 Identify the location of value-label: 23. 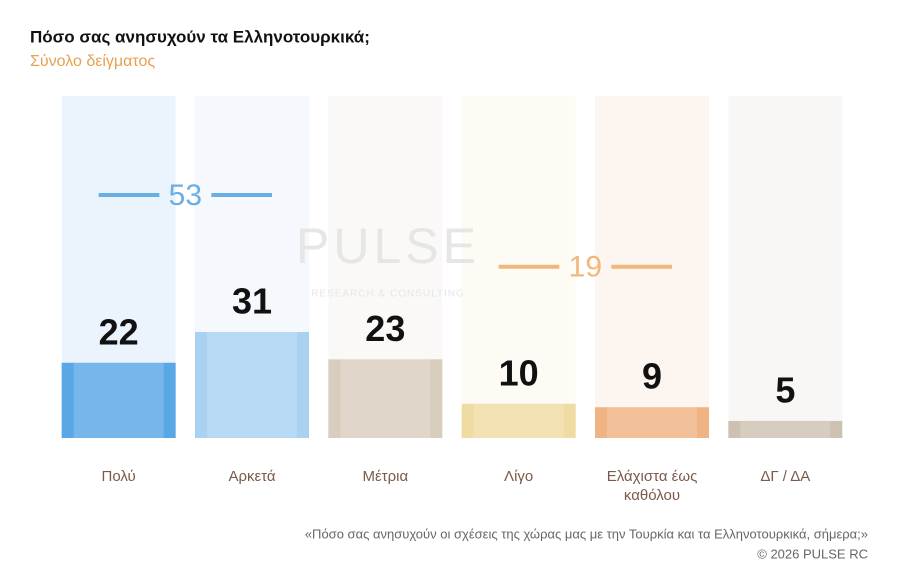
(385, 328).